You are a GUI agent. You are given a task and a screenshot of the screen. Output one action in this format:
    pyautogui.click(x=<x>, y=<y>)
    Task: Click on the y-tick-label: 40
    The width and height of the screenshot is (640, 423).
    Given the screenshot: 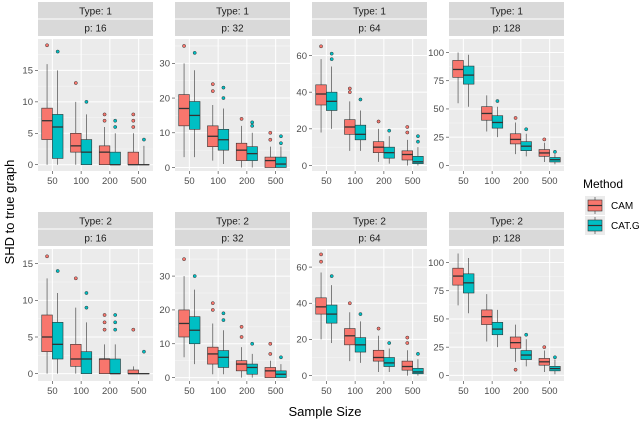 What is the action you would take?
    pyautogui.click(x=301, y=304)
    